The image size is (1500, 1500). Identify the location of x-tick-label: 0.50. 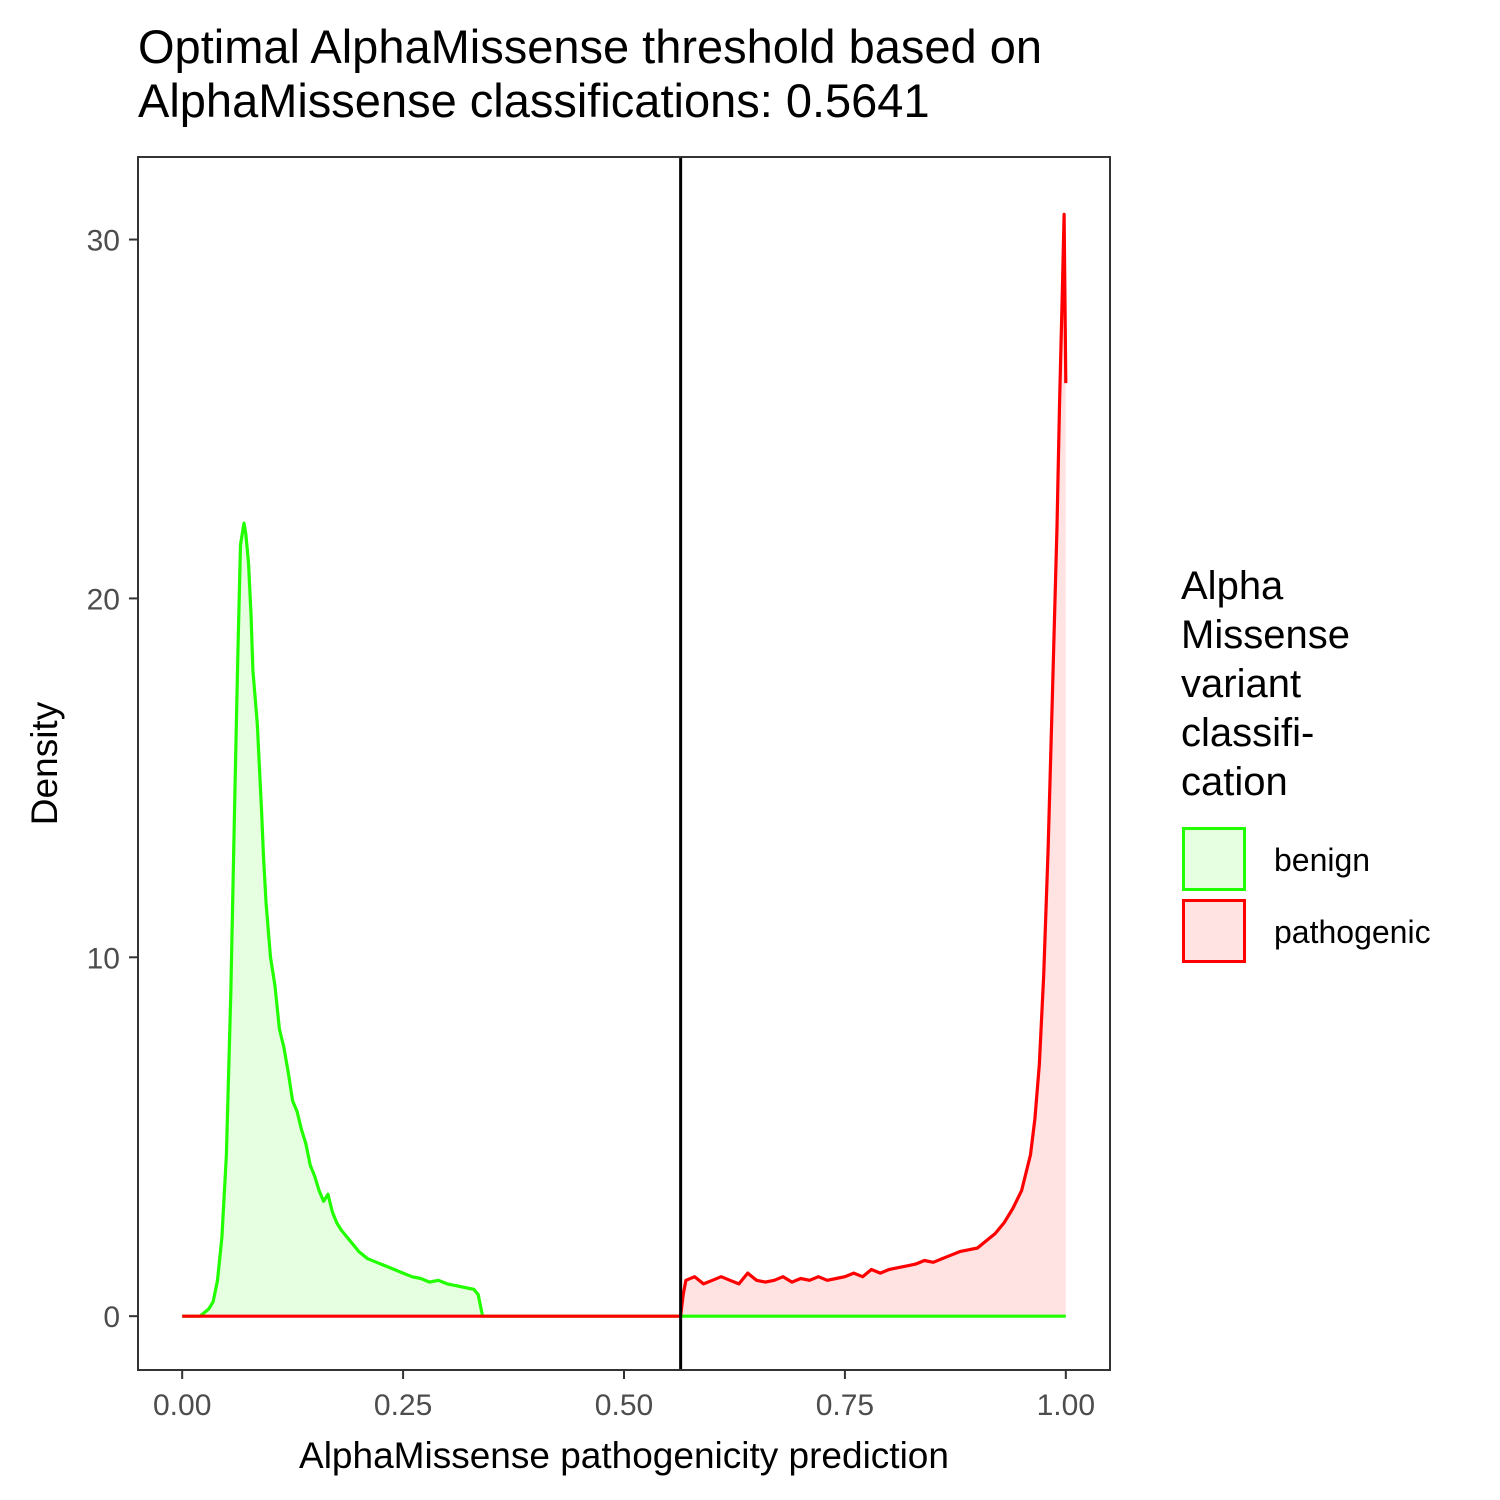
(624, 1405).